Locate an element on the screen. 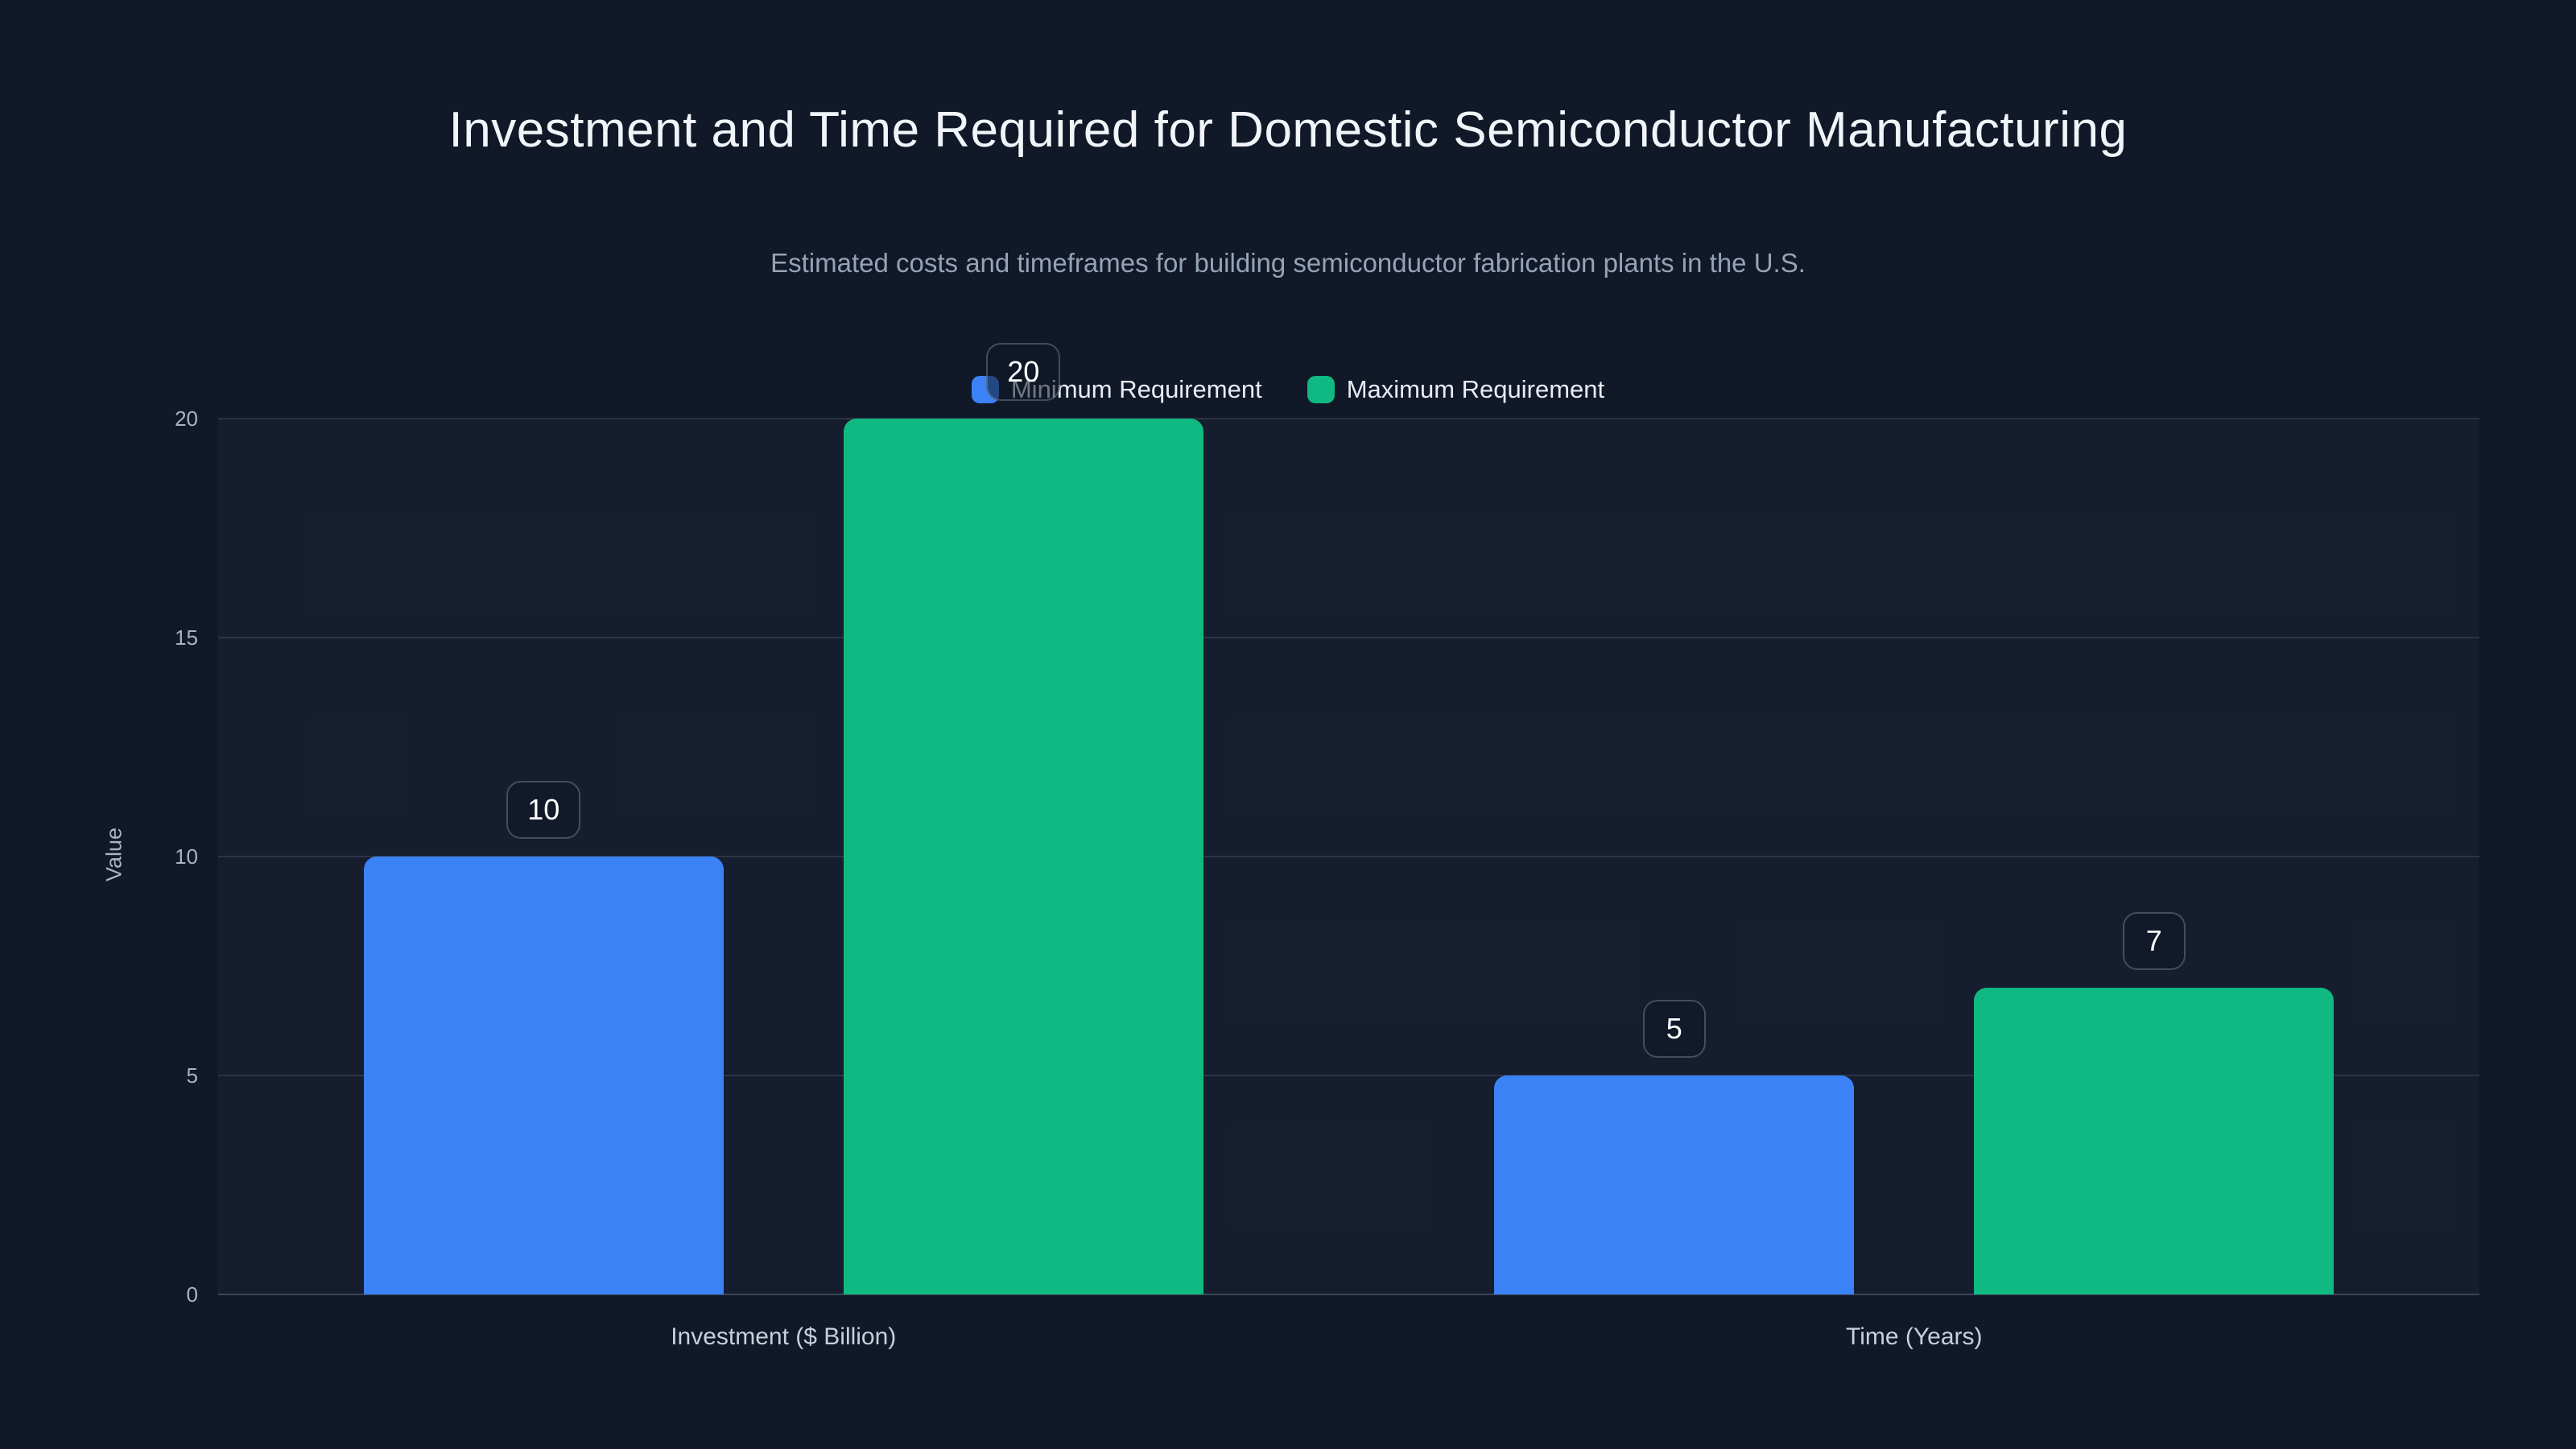  value-label-2-2: 7 is located at coordinates (2154, 941).